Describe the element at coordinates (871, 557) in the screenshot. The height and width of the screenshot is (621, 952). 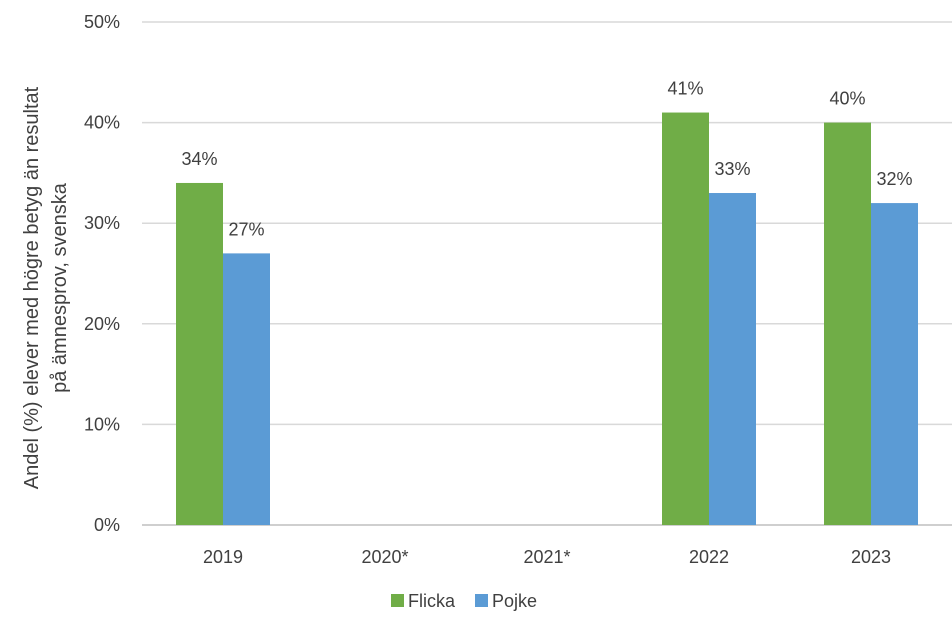
I see `x-tick-label: 2023` at that location.